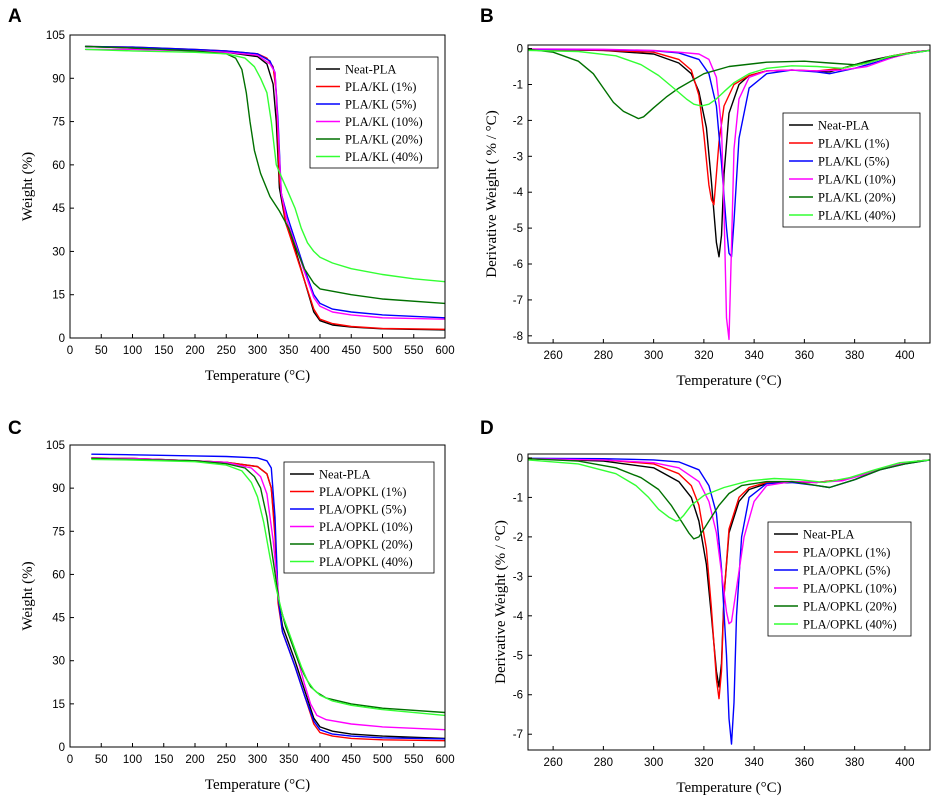 The height and width of the screenshot is (804, 941). Describe the element at coordinates (351, 760) in the screenshot. I see `x-tick-label: 450` at that location.